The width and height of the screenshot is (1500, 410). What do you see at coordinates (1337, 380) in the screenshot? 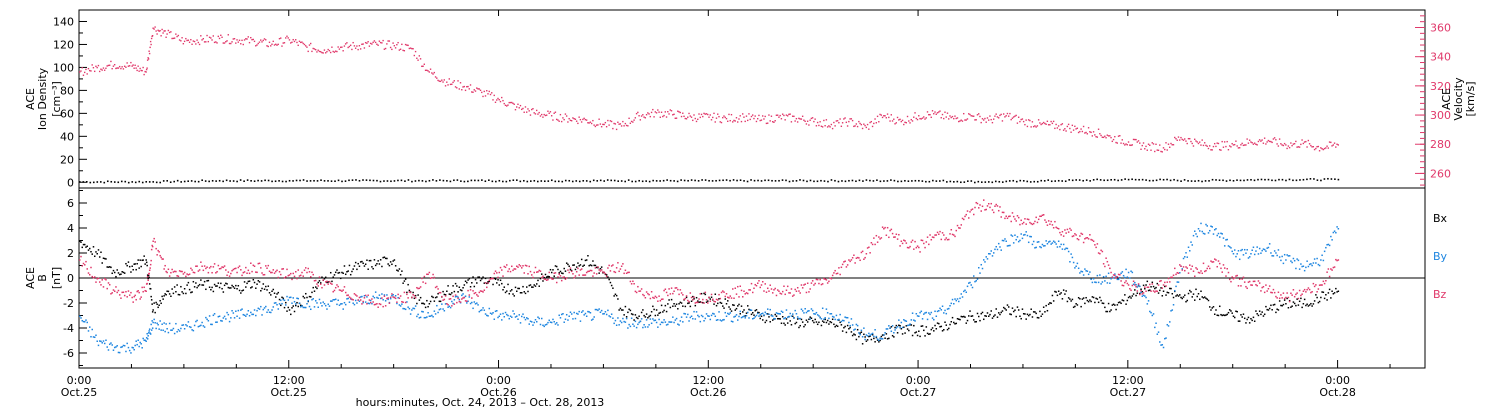
I see `xtick-time-label: 0:00` at bounding box center [1337, 380].